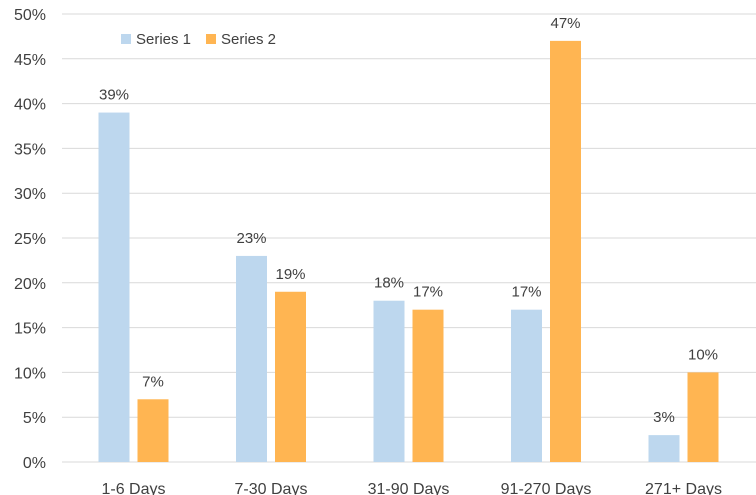  What do you see at coordinates (664, 417) in the screenshot?
I see `data-label: 3%` at bounding box center [664, 417].